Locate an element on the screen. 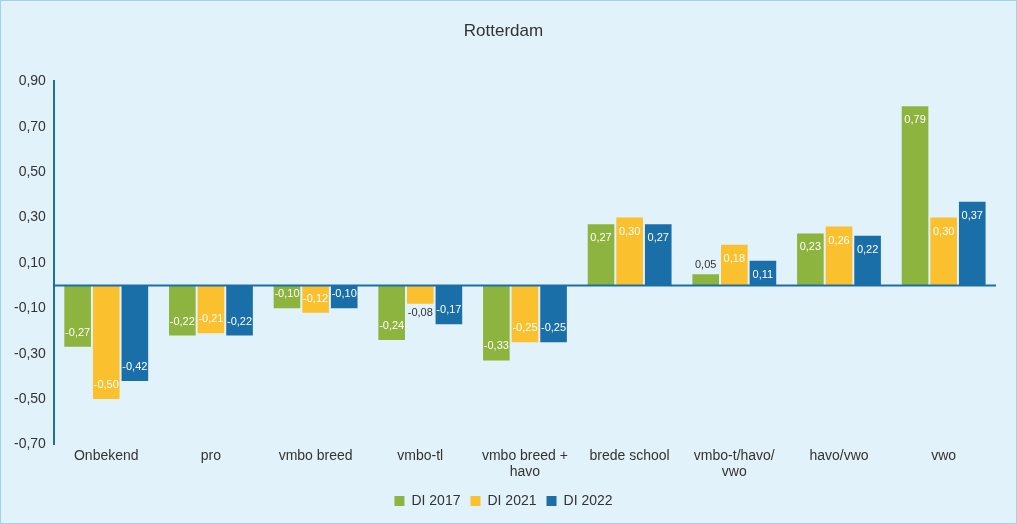  x-tick-label: havo/vwo is located at coordinates (839, 454).